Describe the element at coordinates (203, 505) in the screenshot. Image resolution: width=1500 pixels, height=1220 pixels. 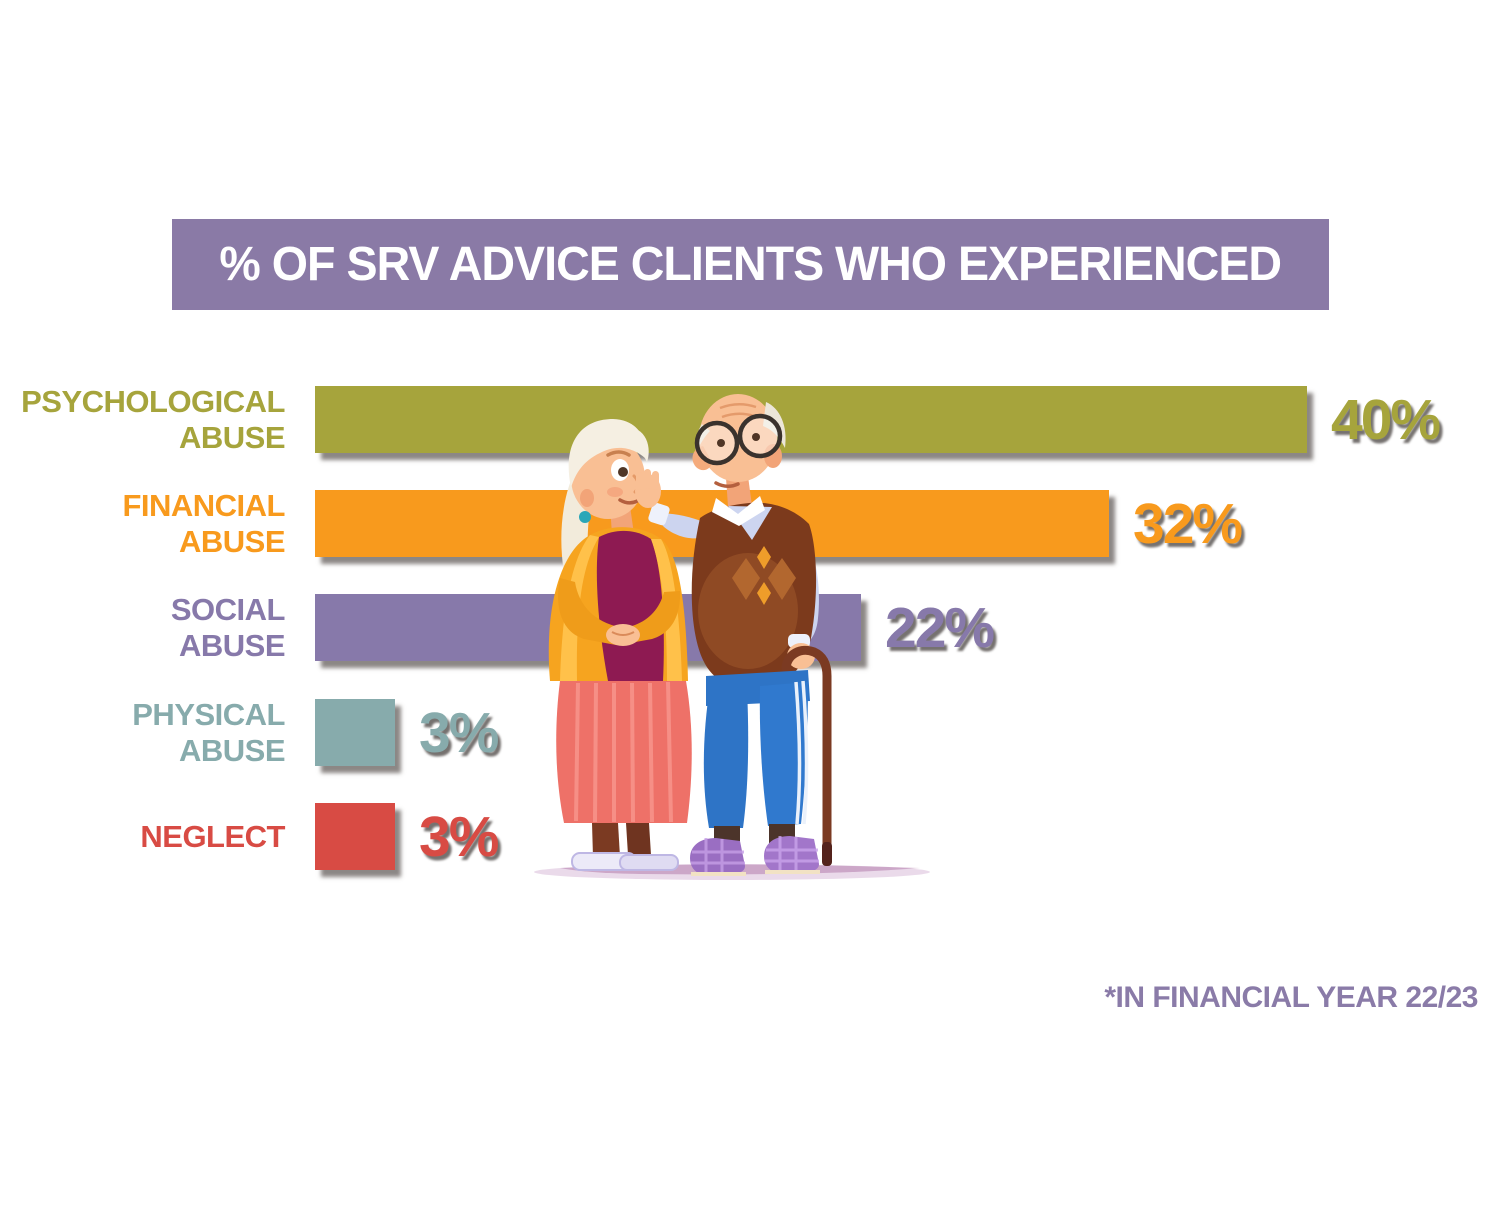
I see `category-label-line: FINANCIAL` at that location.